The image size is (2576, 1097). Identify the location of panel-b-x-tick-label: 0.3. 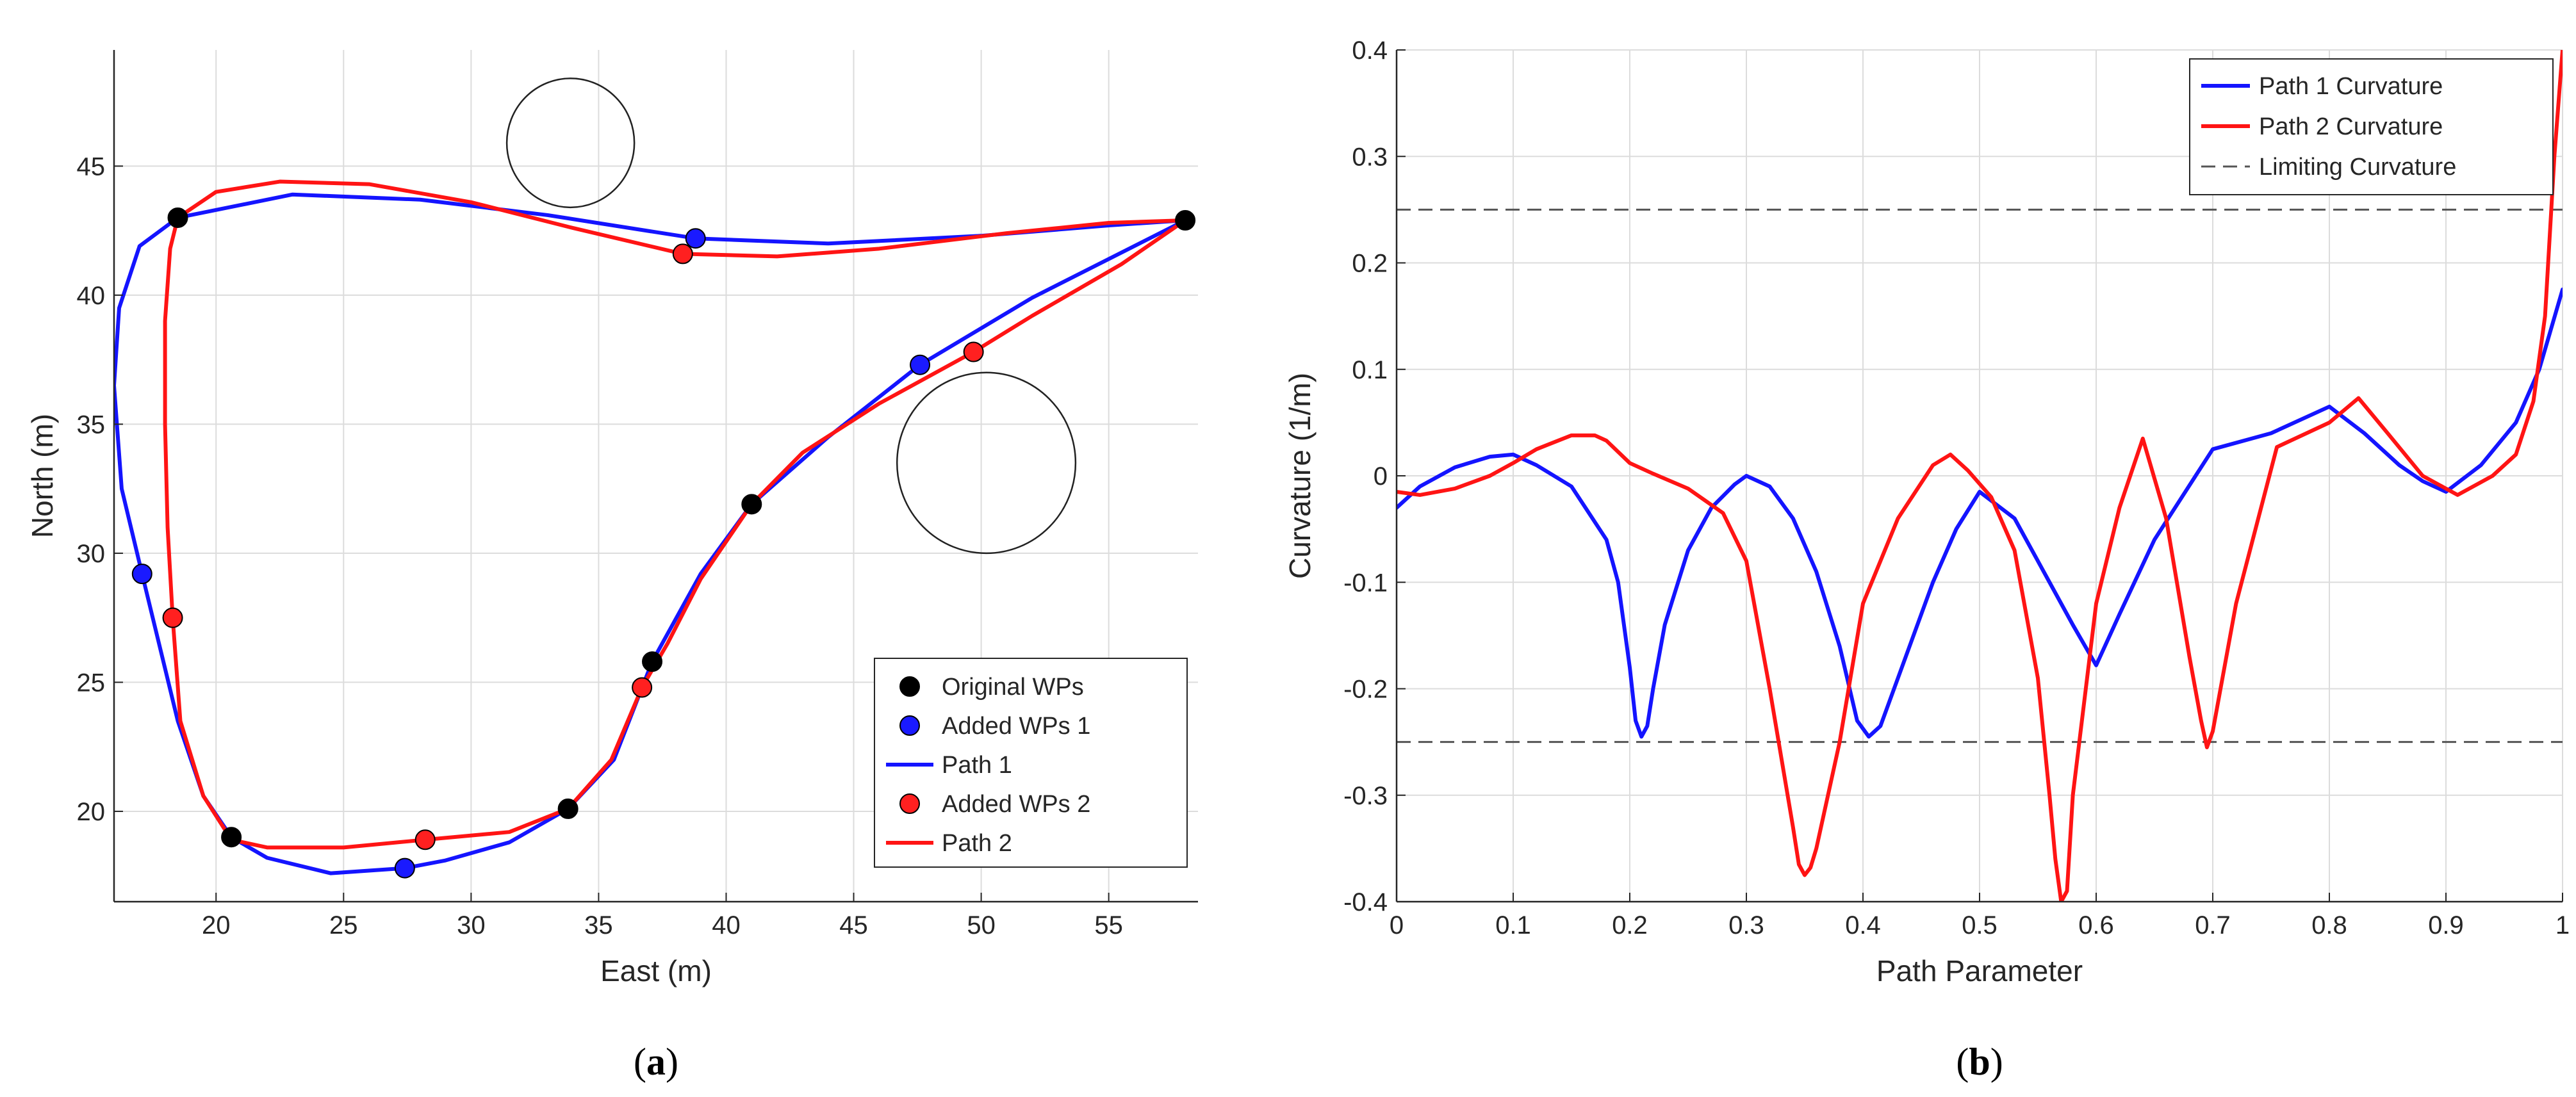
(1746, 925).